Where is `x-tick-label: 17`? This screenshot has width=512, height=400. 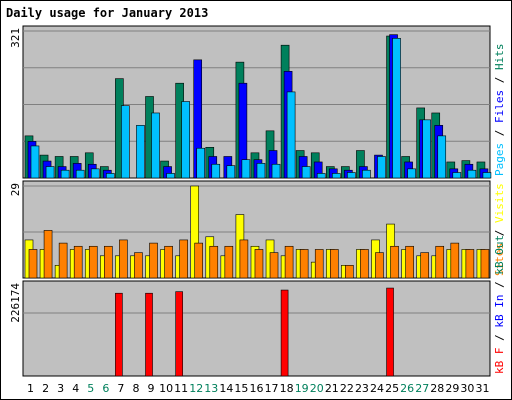
x-tick-label: 17 is located at coordinates (272, 388).